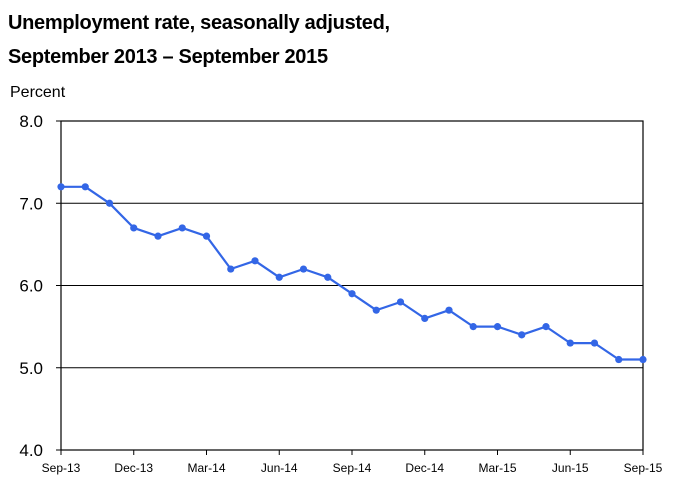  I want to click on y-tick-labels: 8.0 7.0 6.0 5.0 4.0, so click(40, 286).